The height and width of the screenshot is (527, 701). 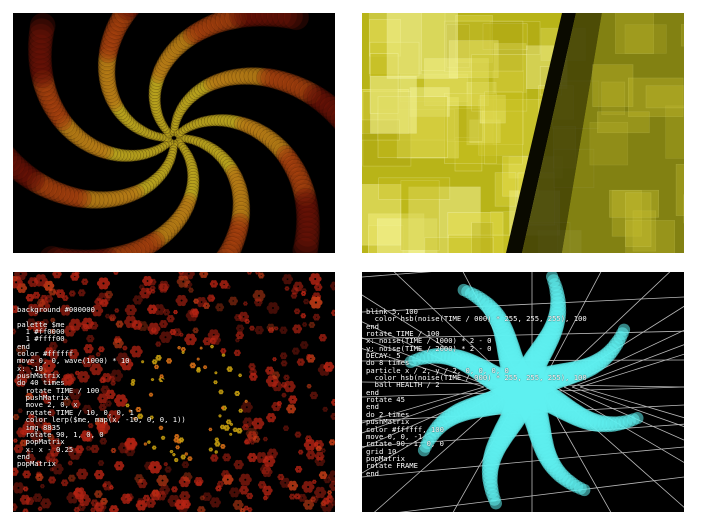 I want to click on code-line: rotate FRAME, so click(x=392, y=466).